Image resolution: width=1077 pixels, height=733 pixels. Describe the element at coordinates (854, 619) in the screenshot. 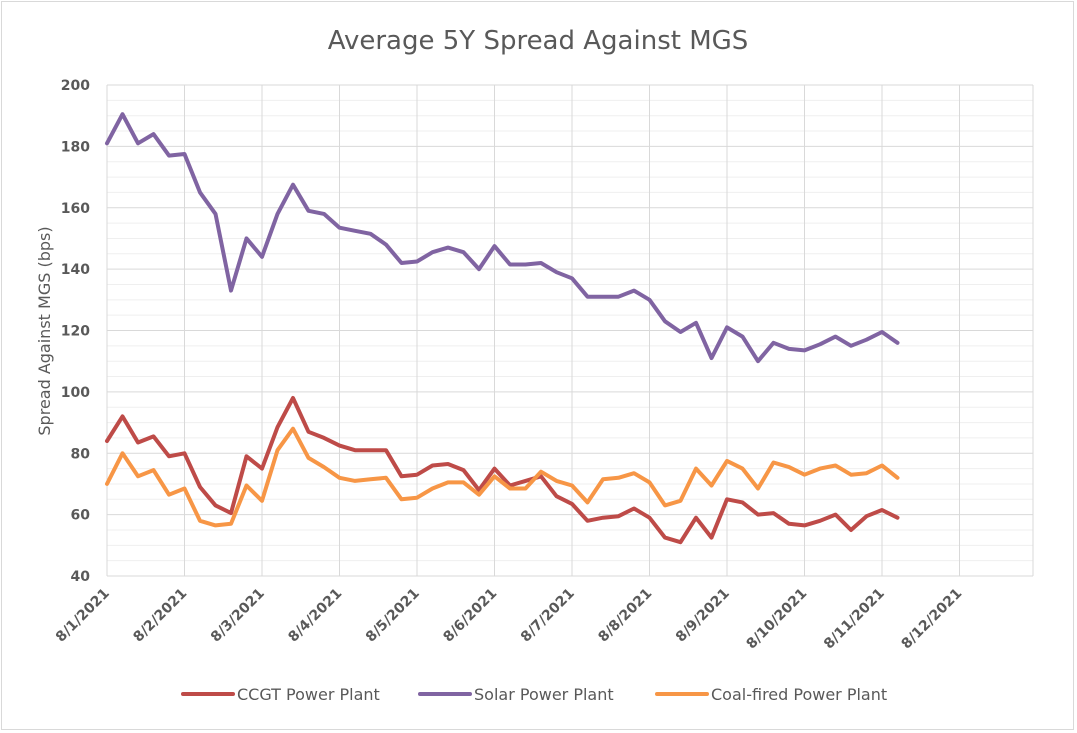

I see `x-tick-label: 8/11/2021` at that location.